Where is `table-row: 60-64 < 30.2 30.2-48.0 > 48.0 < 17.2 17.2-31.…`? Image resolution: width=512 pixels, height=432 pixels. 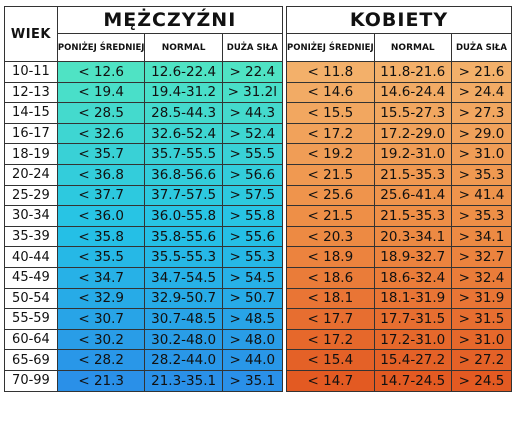
table-row: 60-64 < 30.2 30.2-48.0 > 48.0 < 17.2 17.2-31.… is located at coordinates (258, 339).